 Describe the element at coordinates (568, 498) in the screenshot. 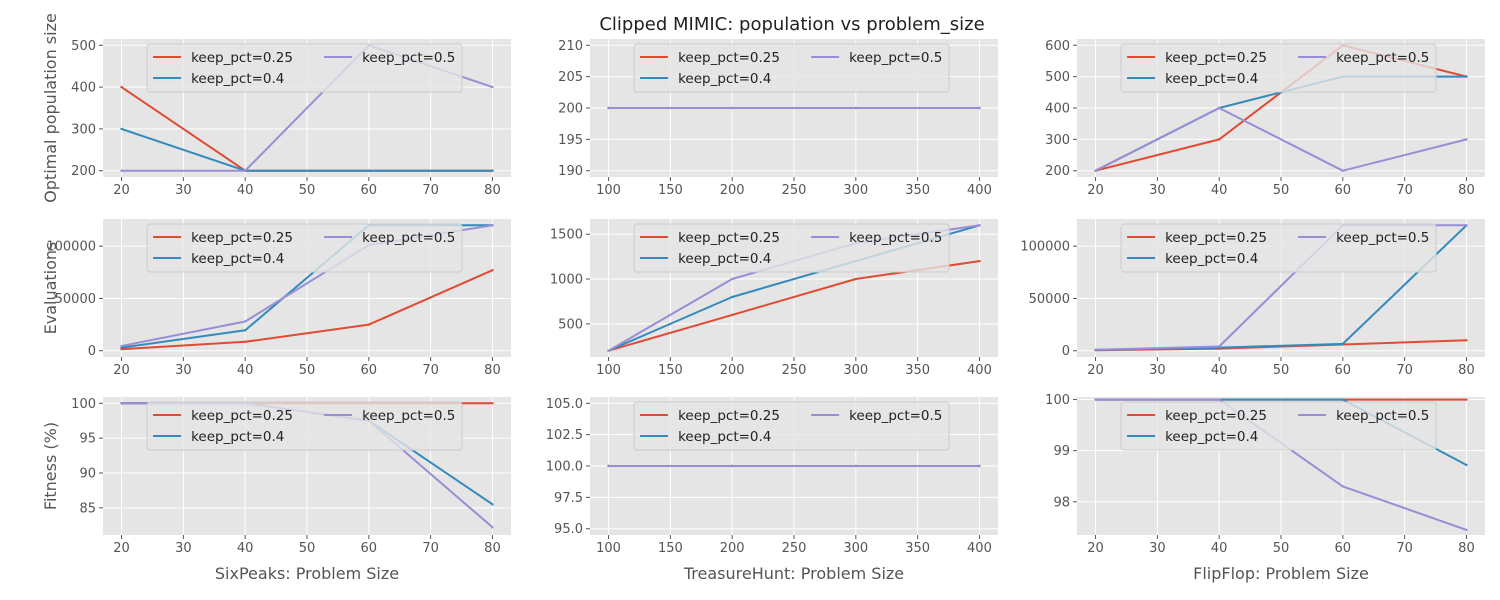

I see `y-tick-label: 97.5` at that location.